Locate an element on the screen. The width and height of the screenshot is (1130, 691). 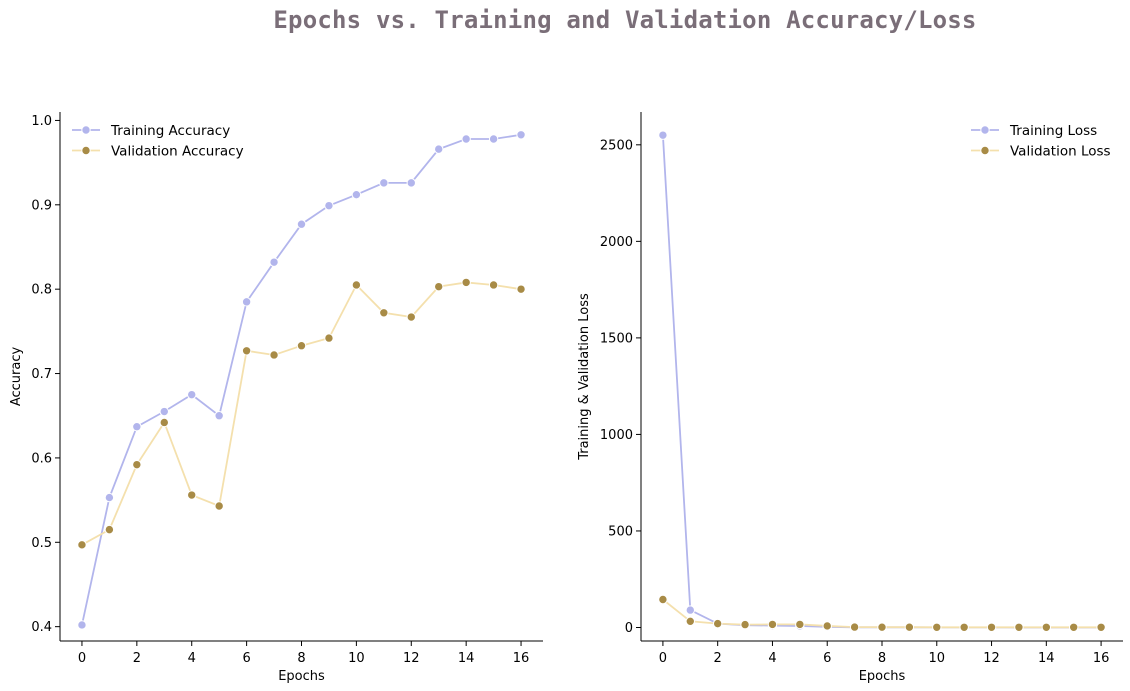
training-legend-label: Training Accuracy is located at coordinates (170, 131).